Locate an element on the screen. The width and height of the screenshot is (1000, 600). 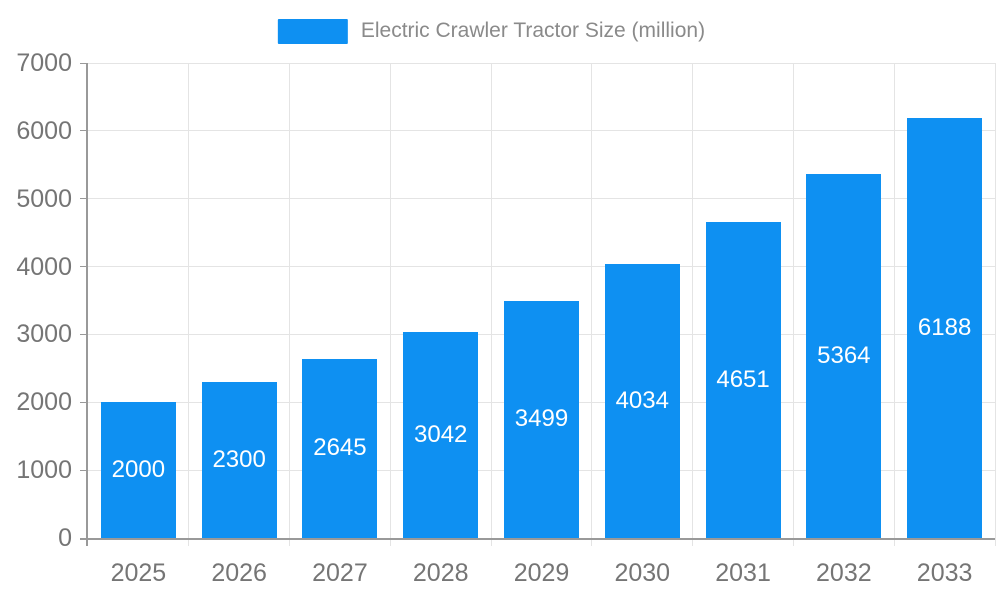
x-axis-label: 2027 is located at coordinates (340, 573).